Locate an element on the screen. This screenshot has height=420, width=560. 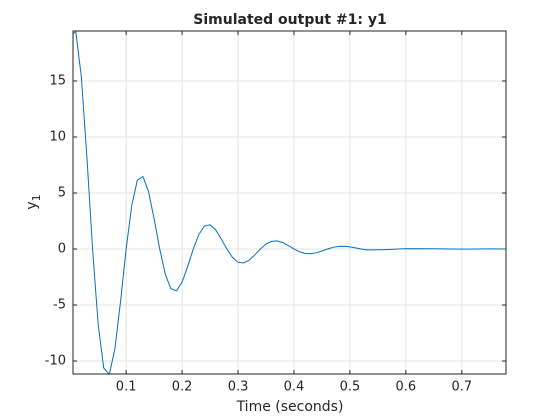
y-tick-label: -5 is located at coordinates (59, 304).